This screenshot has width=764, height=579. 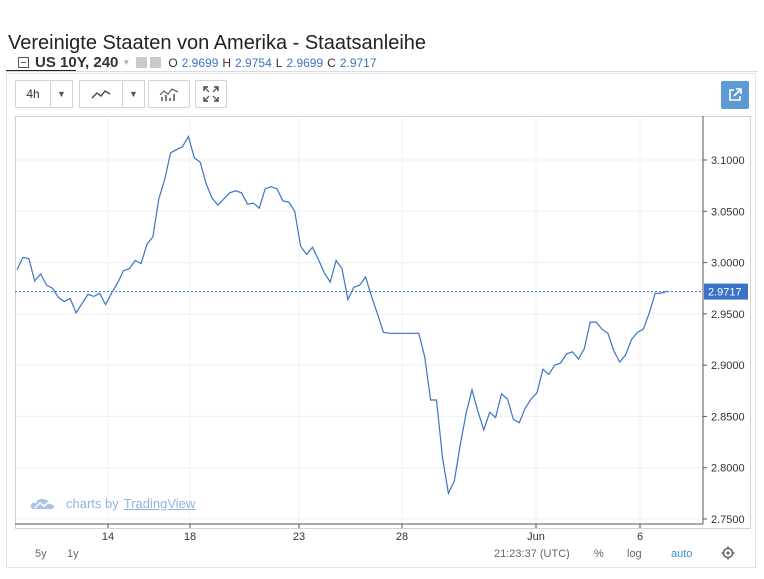 I want to click on log-toggle: log, so click(x=634, y=554).